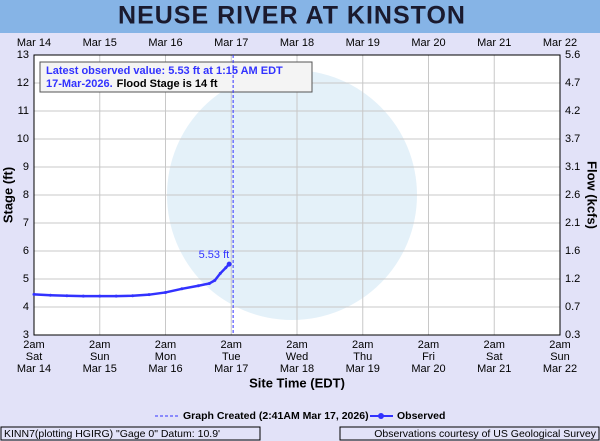 The image size is (600, 441). What do you see at coordinates (572, 251) in the screenshot?
I see `y2-tick-label: 1.6` at bounding box center [572, 251].